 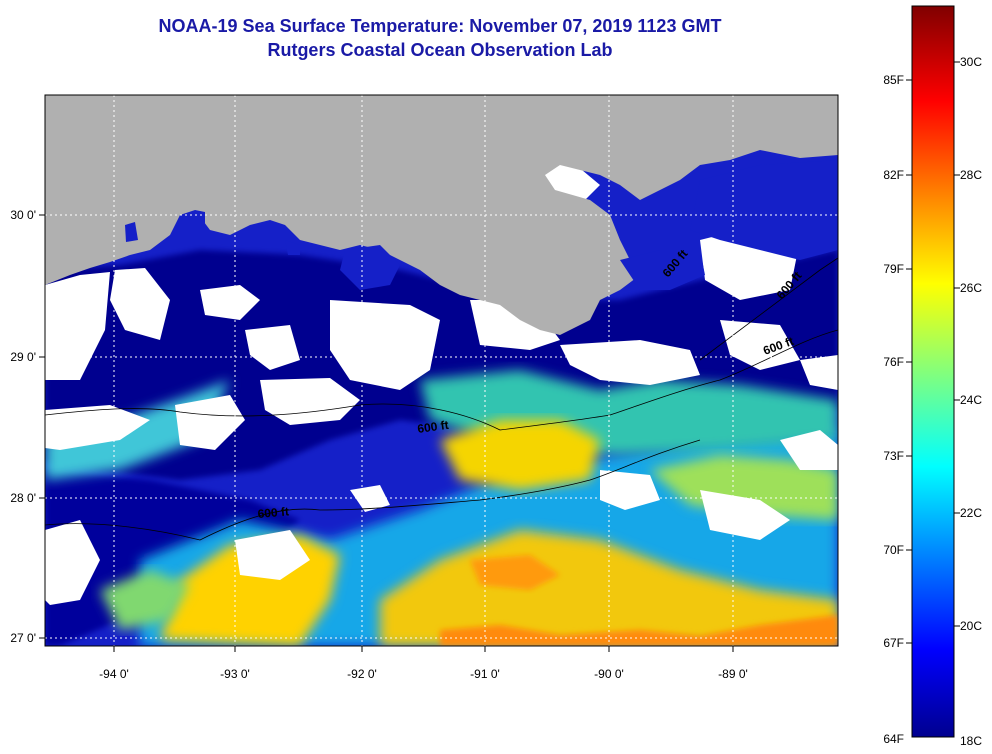 I want to click on colorbar-c-label: 28C, so click(x=971, y=175).